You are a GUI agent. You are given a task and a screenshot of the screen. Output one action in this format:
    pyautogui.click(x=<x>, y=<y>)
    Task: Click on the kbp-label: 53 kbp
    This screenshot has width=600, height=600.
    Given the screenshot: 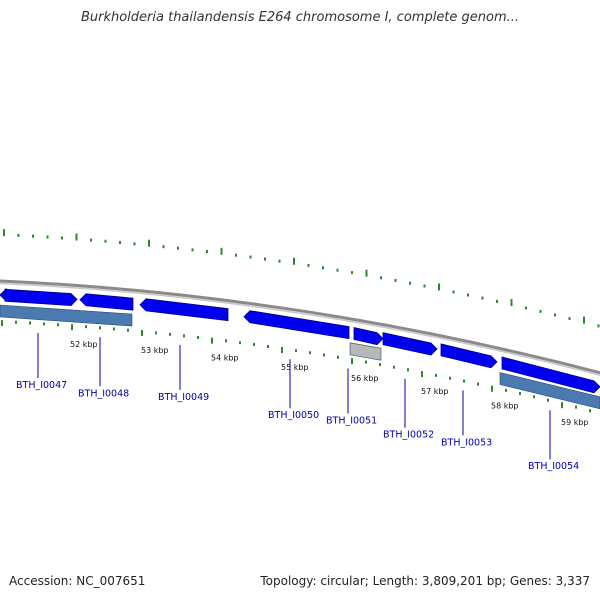 What is the action you would take?
    pyautogui.click(x=155, y=350)
    